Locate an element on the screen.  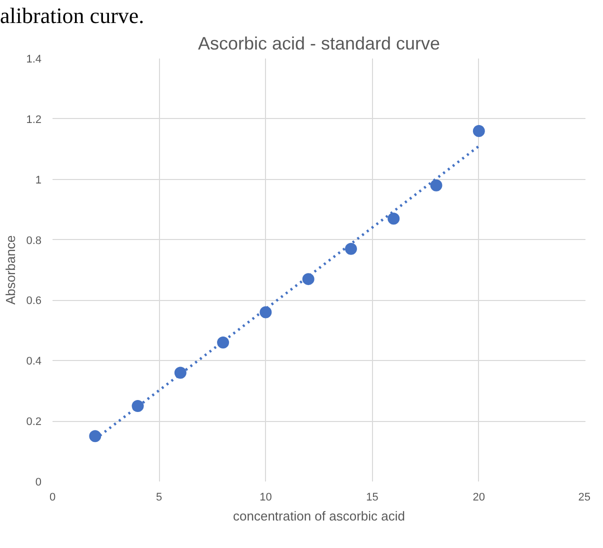
x-tick-label: 20 is located at coordinates (479, 498).